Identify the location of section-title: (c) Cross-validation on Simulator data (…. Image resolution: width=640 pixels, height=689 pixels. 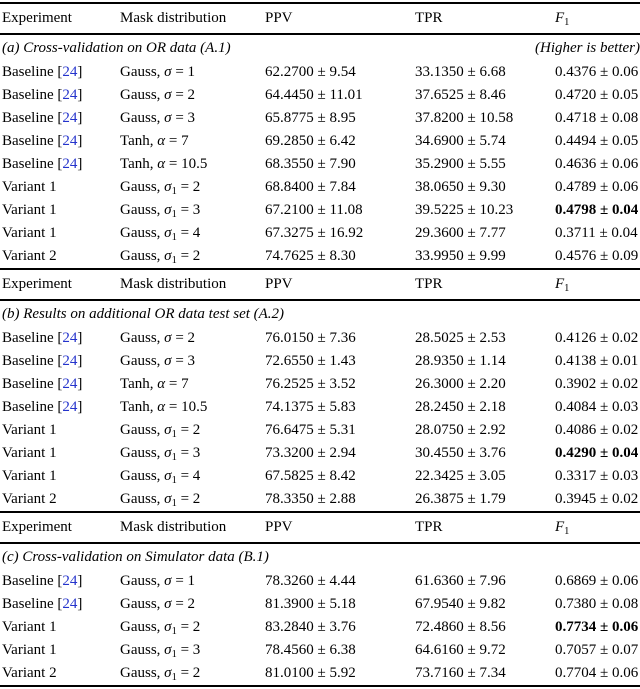
(135, 556).